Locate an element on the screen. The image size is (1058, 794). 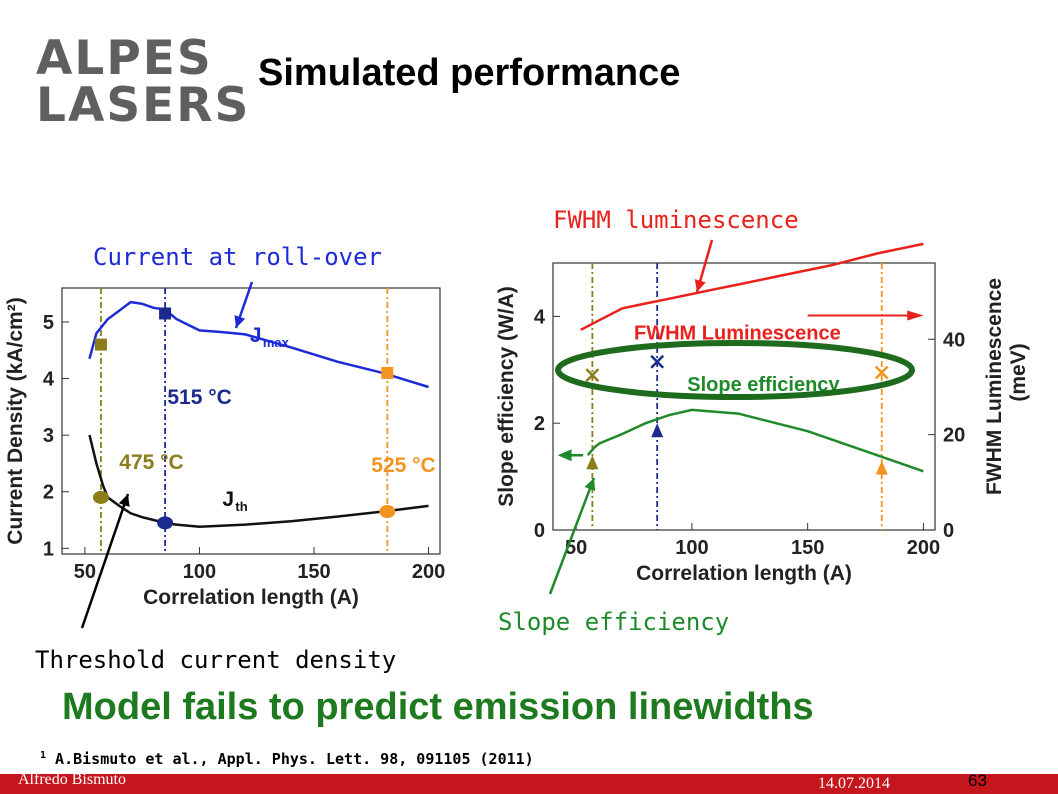
x-tick-label: 50 is located at coordinates (85, 572).